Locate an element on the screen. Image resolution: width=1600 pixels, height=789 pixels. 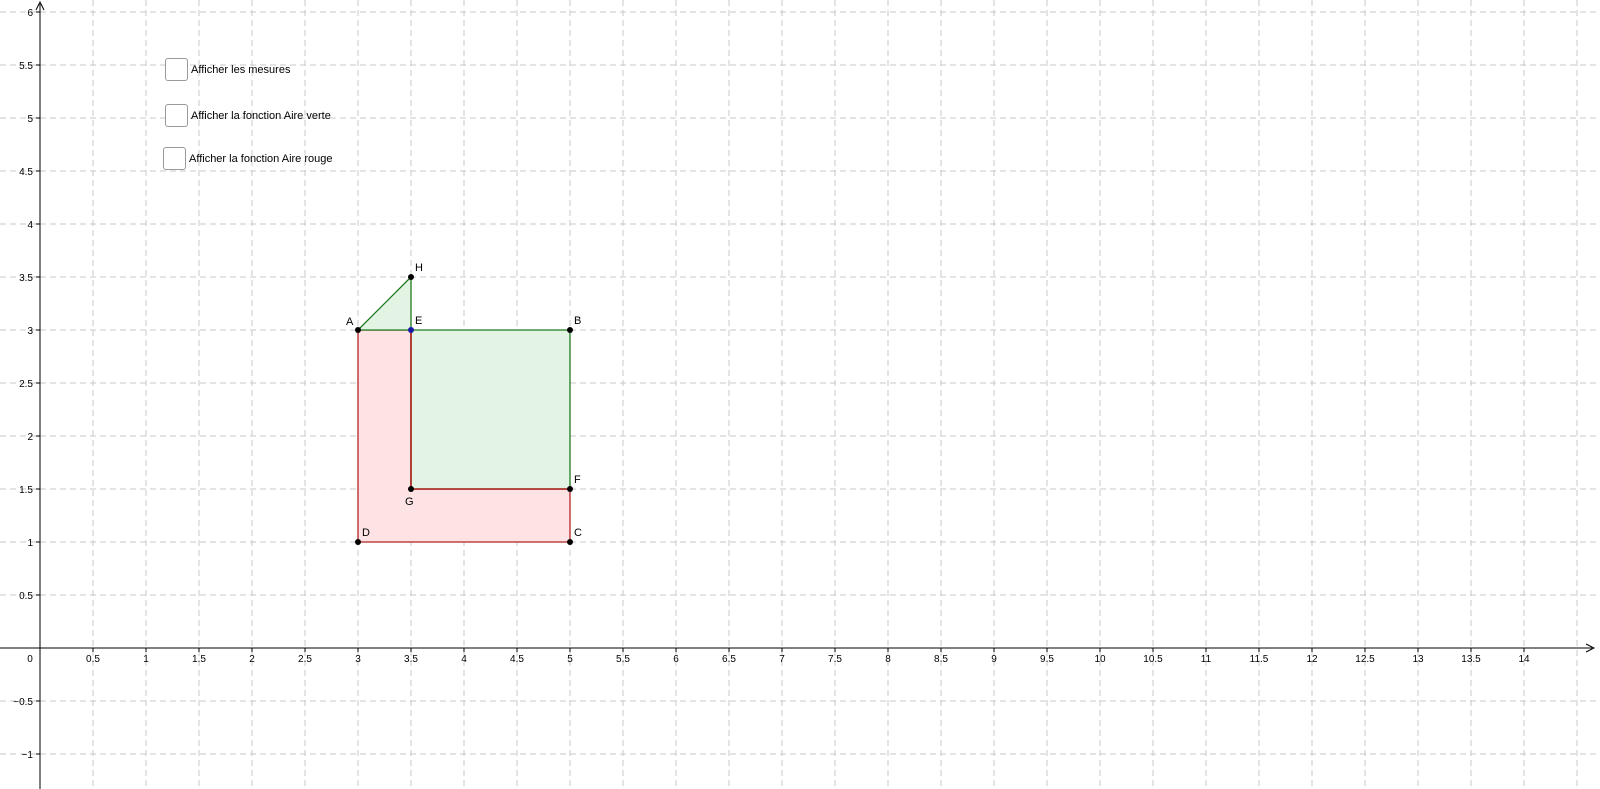
y-tick-label: 4.5 is located at coordinates (26, 172).